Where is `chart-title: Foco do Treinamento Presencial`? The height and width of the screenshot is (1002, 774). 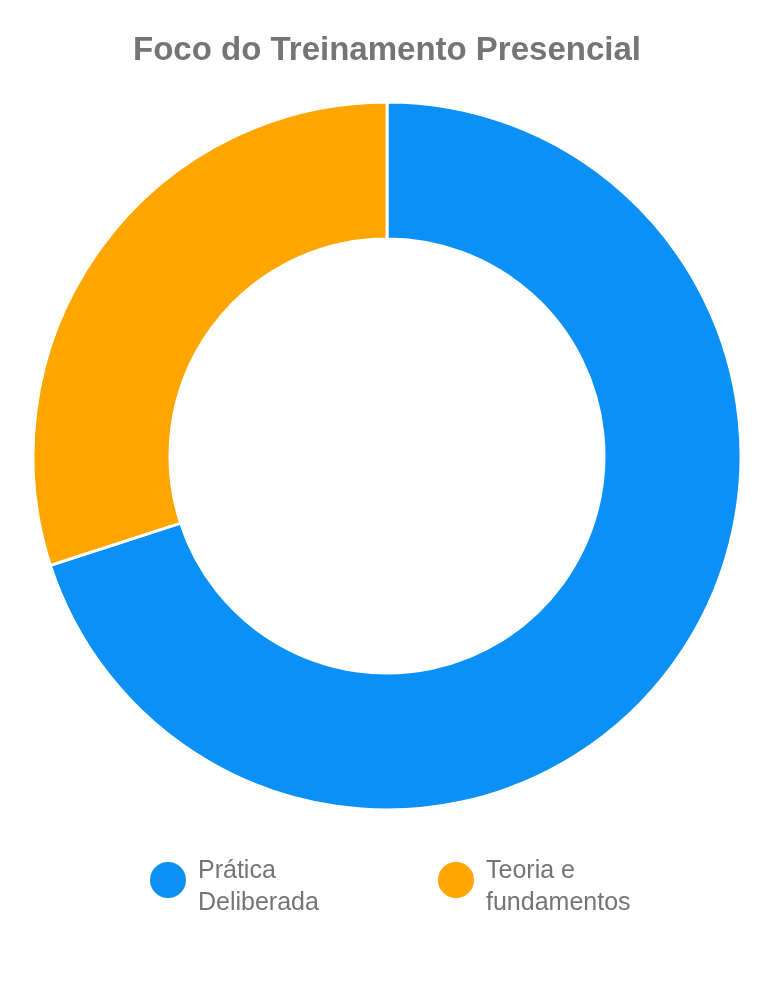
chart-title: Foco do Treinamento Presencial is located at coordinates (387, 48).